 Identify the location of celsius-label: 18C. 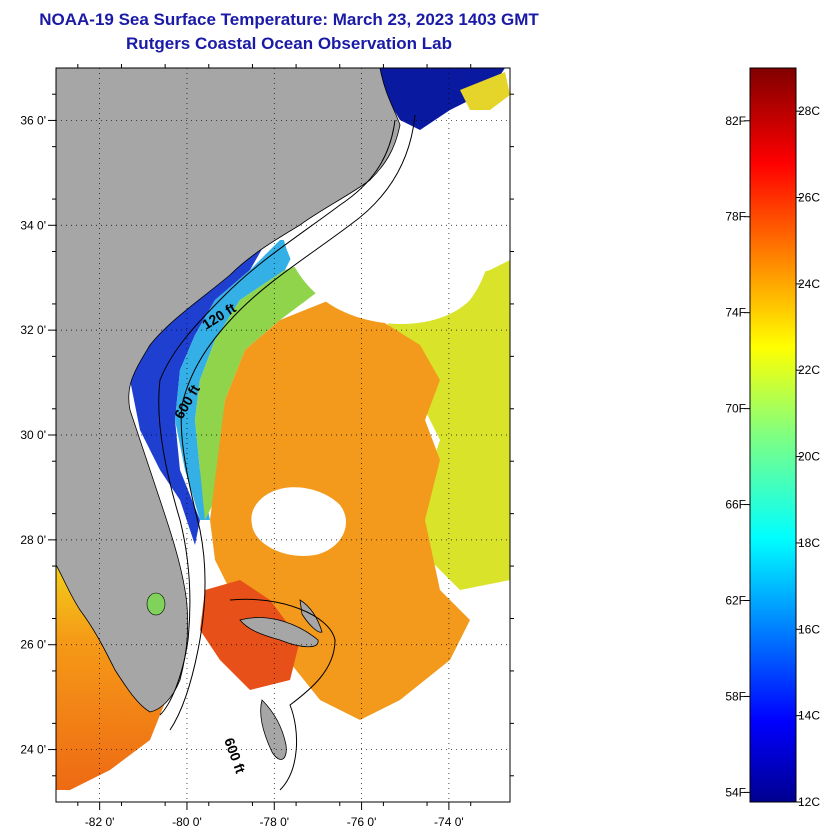
(809, 543).